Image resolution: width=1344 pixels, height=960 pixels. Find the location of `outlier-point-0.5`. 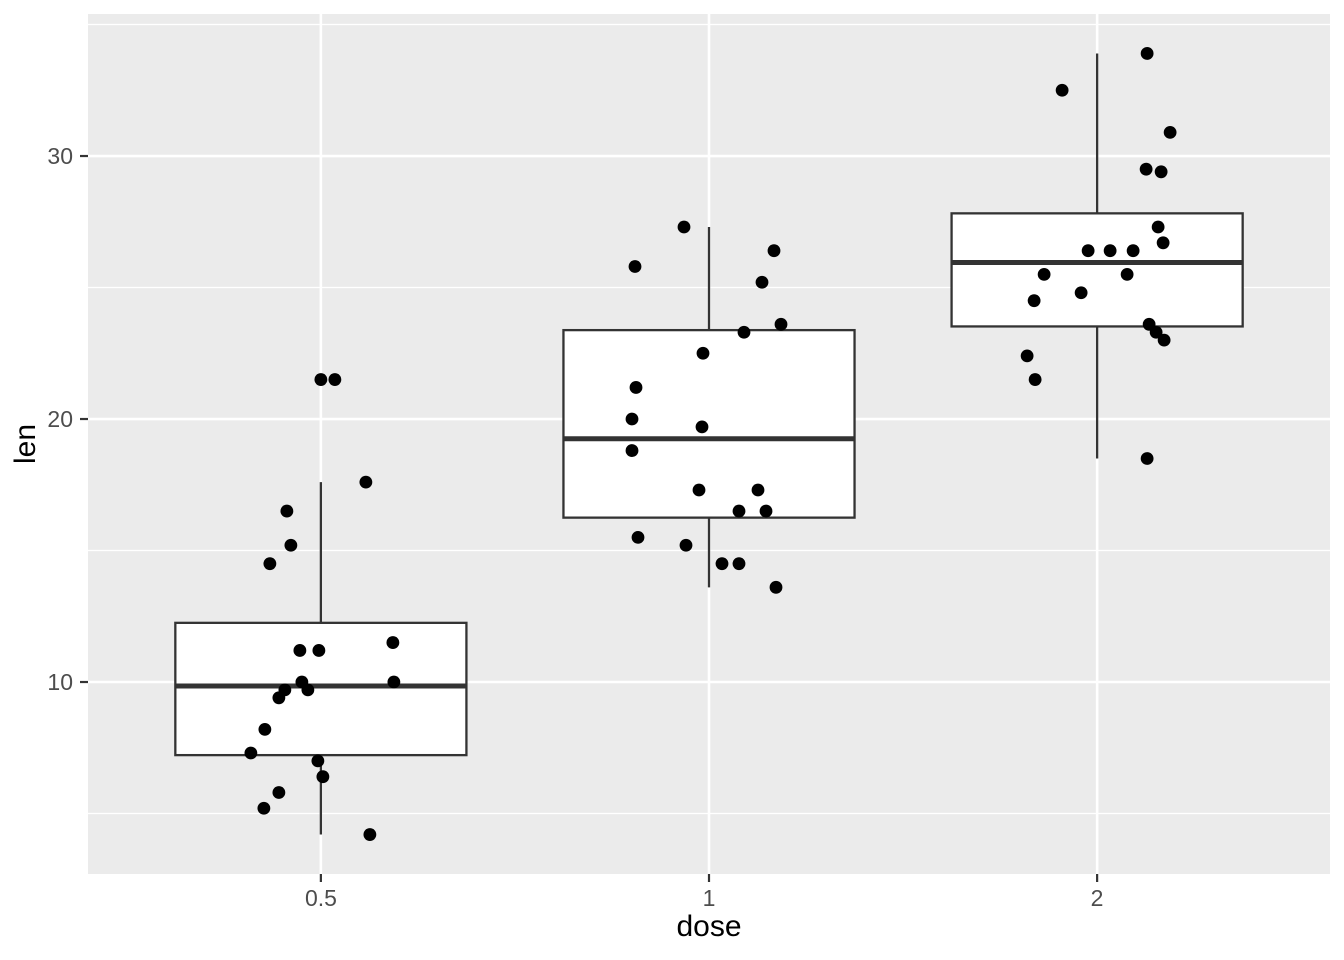

outlier-point-0.5 is located at coordinates (321, 379).